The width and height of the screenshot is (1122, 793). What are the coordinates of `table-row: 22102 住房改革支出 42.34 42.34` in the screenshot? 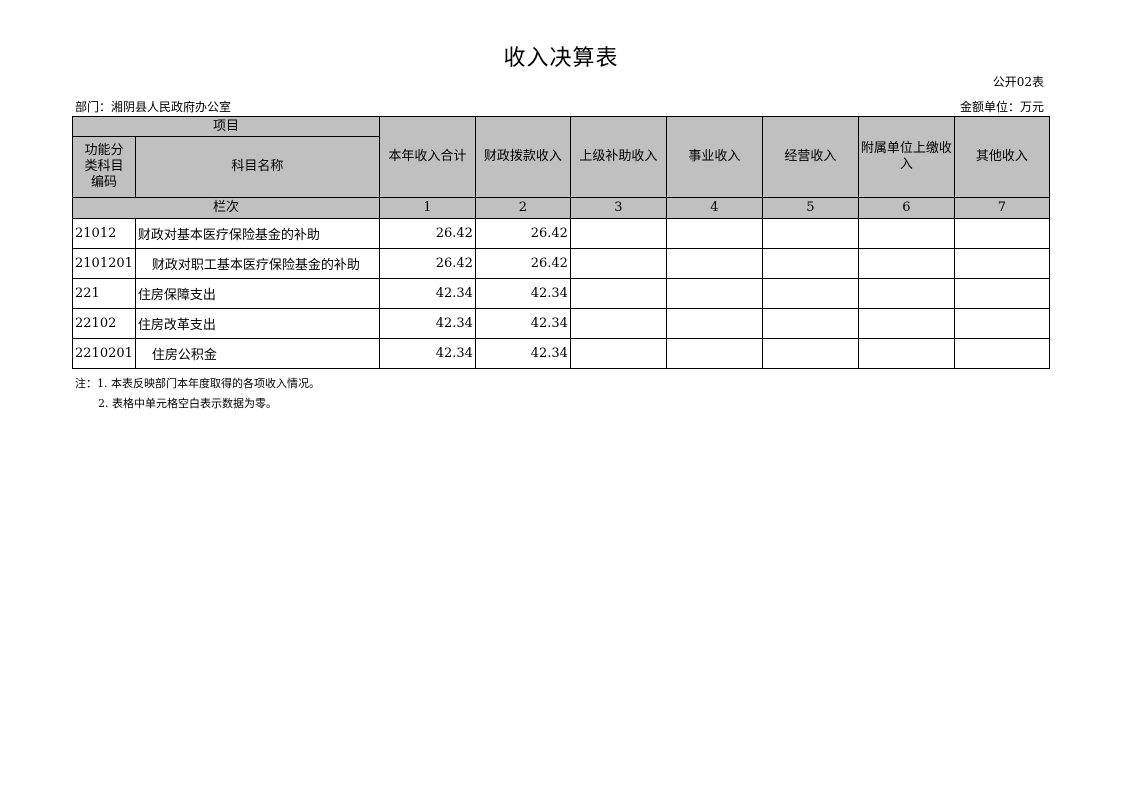 It's located at (561, 323).